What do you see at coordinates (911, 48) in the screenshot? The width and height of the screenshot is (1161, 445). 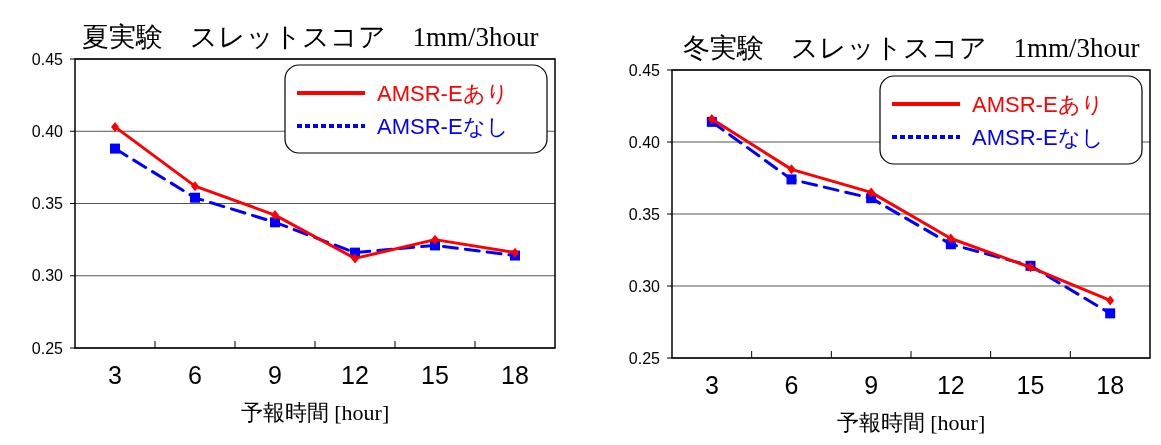 I see `chart-title: 冬実験 スレットスコア 1mm/3hour` at bounding box center [911, 48].